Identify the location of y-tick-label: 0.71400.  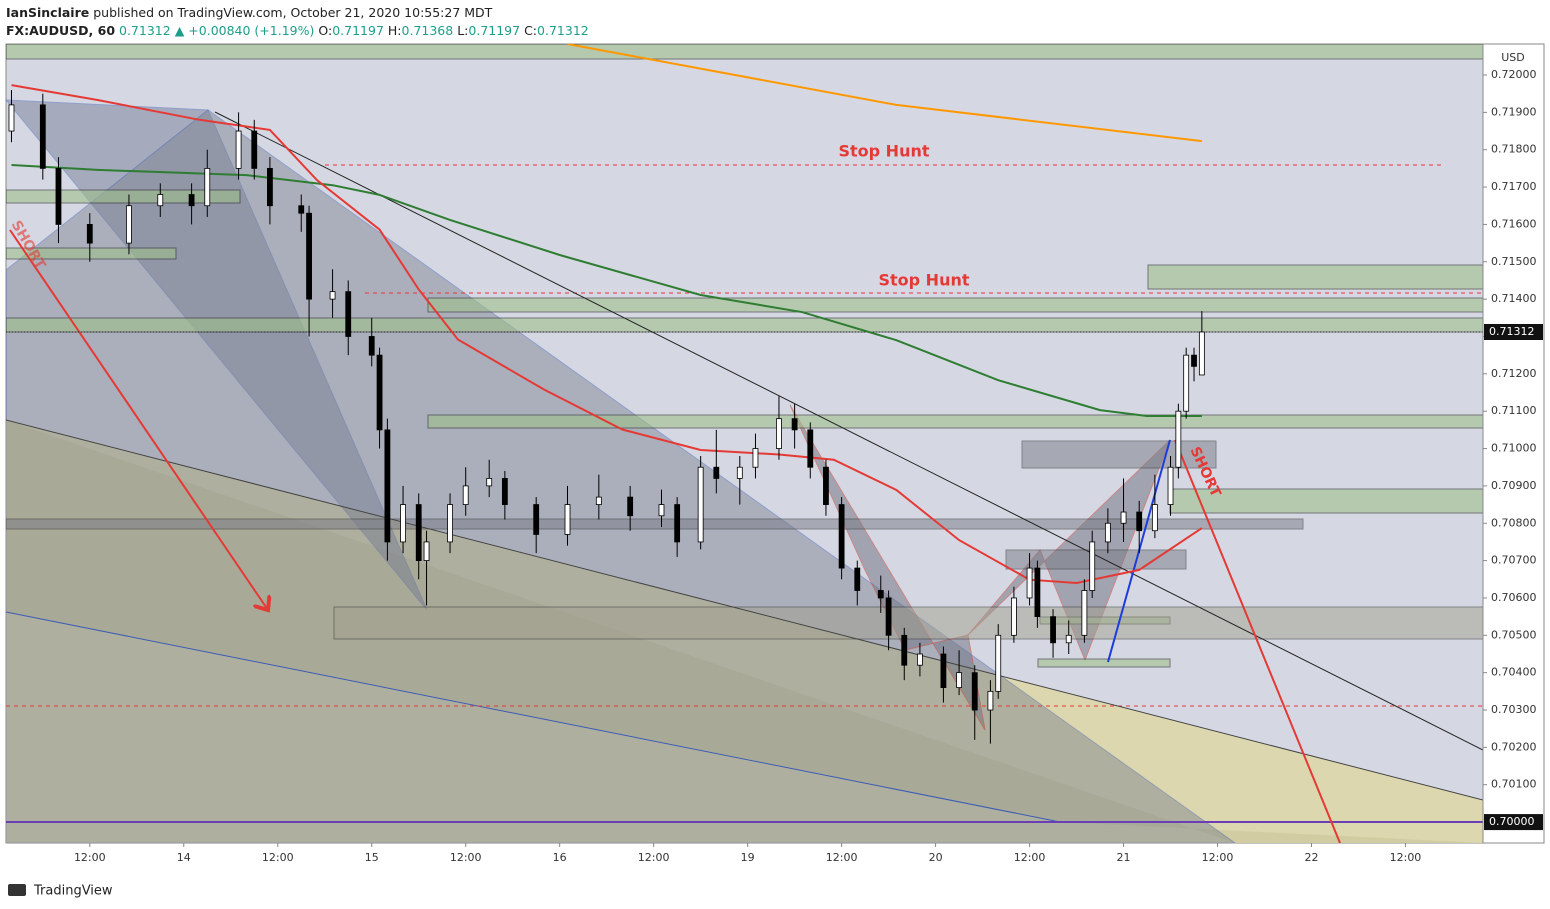
(1514, 298).